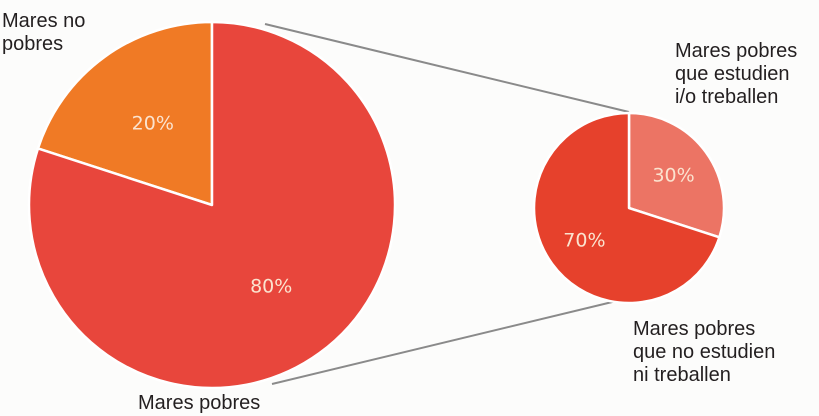 This screenshot has height=416, width=819. Describe the element at coordinates (447, 68) in the screenshot. I see `connector-line-top` at that location.